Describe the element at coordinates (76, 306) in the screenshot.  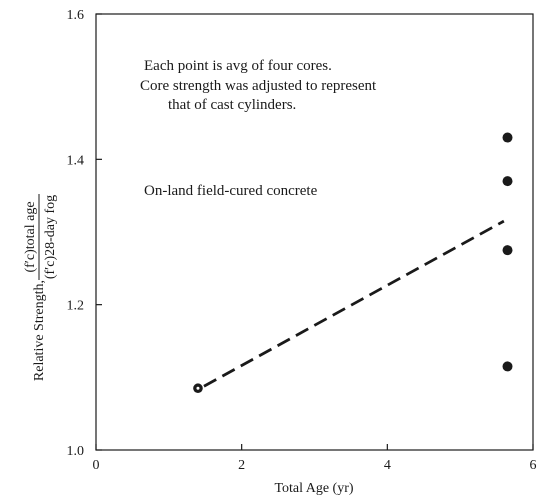
I see `y-tick-label: 1.2` at that location.